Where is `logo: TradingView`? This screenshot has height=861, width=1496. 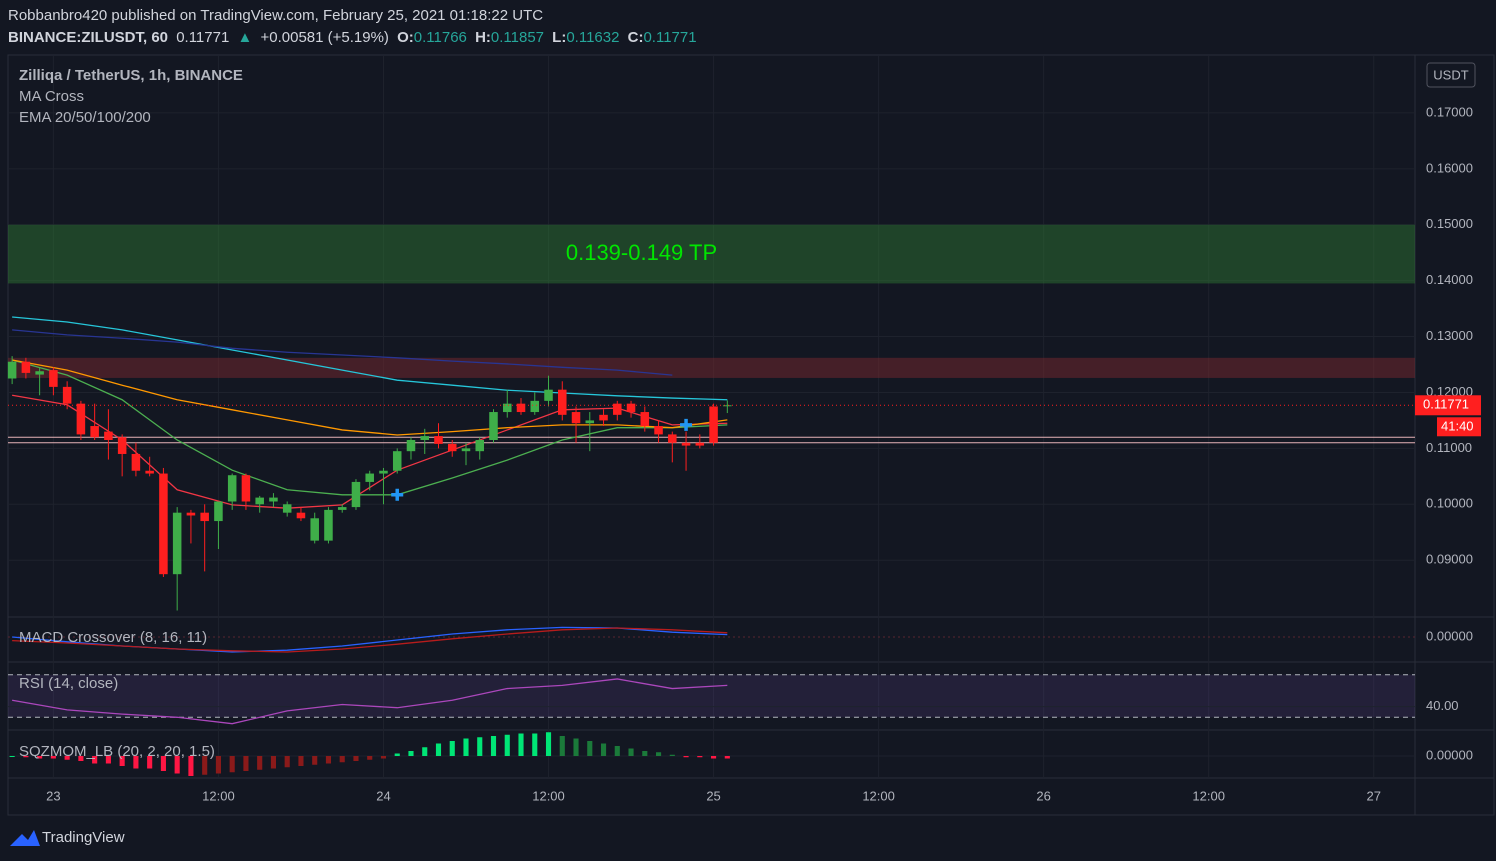
logo: TradingView is located at coordinates (67, 837).